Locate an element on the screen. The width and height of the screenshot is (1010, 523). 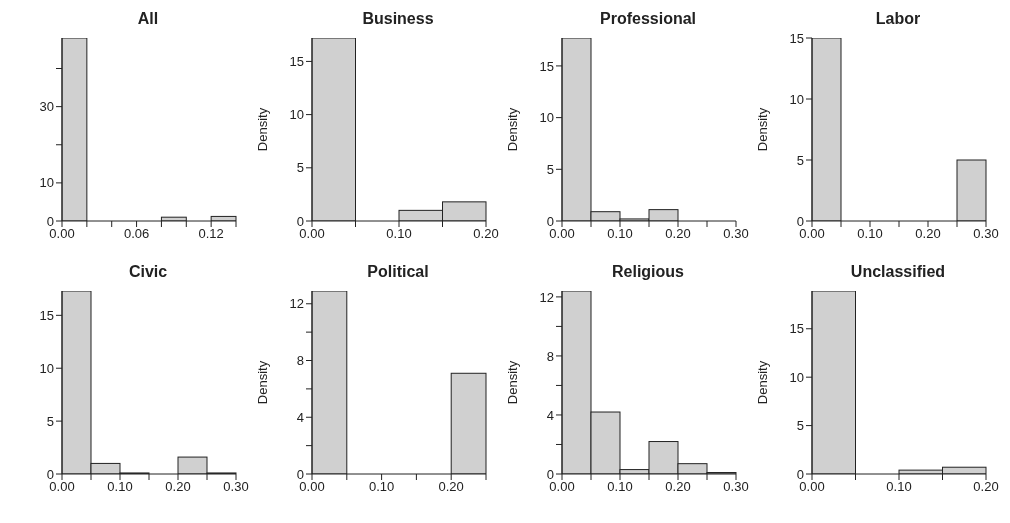
chart-title: Professional is located at coordinates (648, 19).